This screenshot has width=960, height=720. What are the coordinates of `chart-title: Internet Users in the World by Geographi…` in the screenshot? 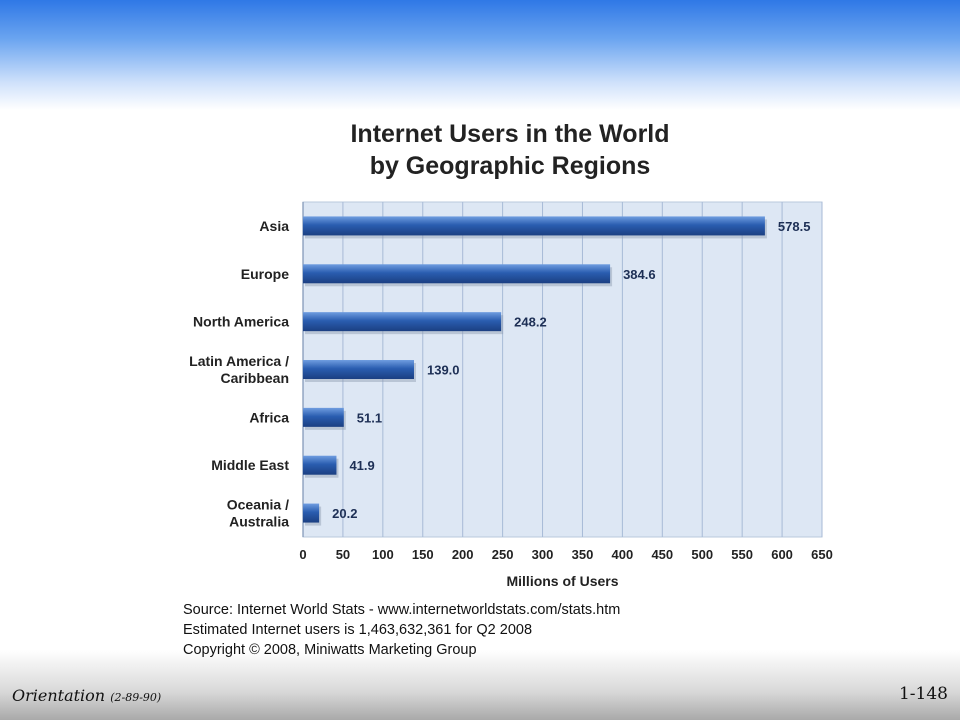 It's located at (510, 150).